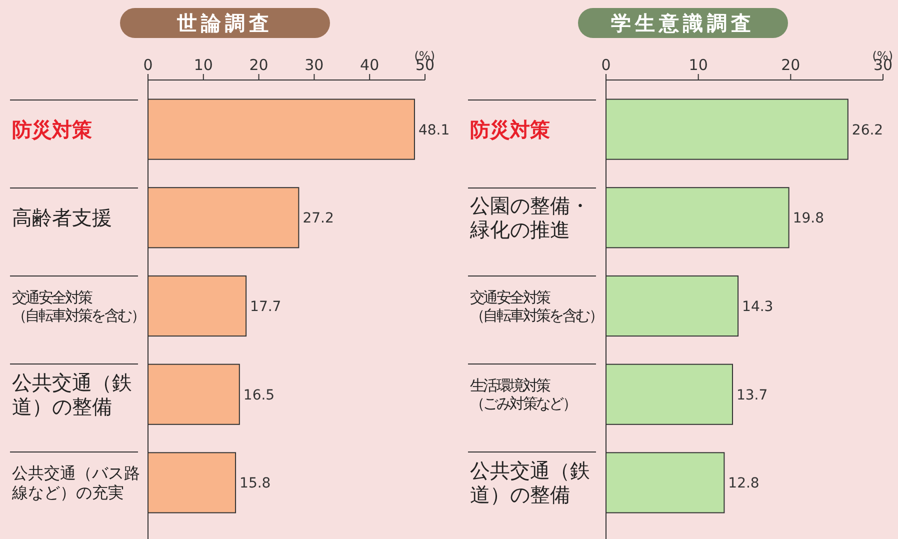 The height and width of the screenshot is (539, 898). What do you see at coordinates (434, 130) in the screenshot?
I see `data-label: 48.1` at bounding box center [434, 130].